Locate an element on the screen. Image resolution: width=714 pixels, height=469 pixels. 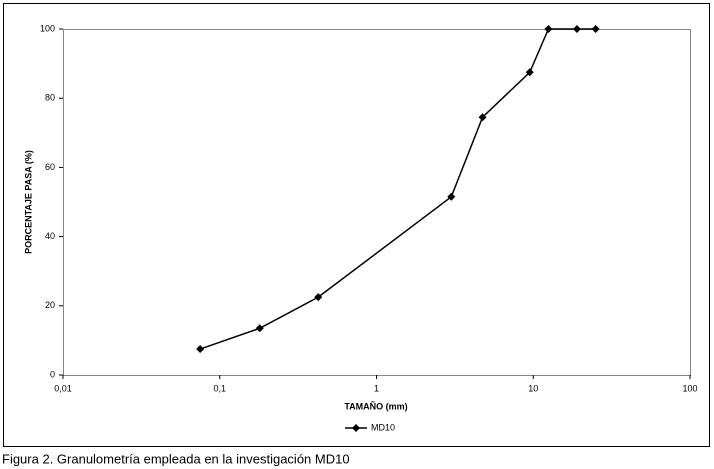
x-tick-label: 10 is located at coordinates (533, 388).